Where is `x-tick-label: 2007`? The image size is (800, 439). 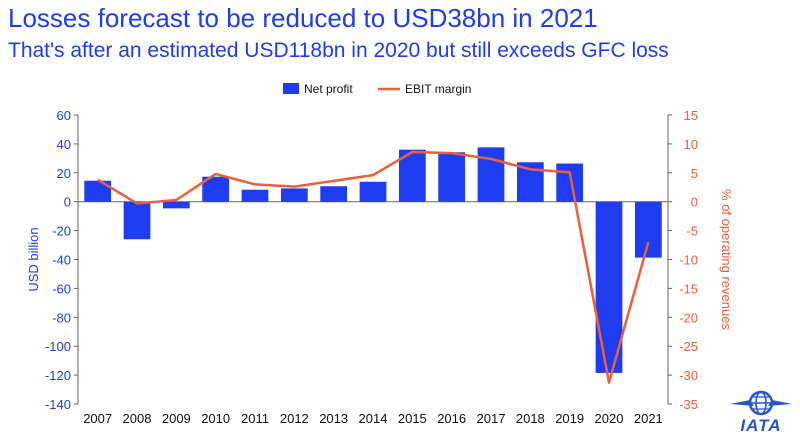
x-tick-label: 2007 is located at coordinates (97, 418).